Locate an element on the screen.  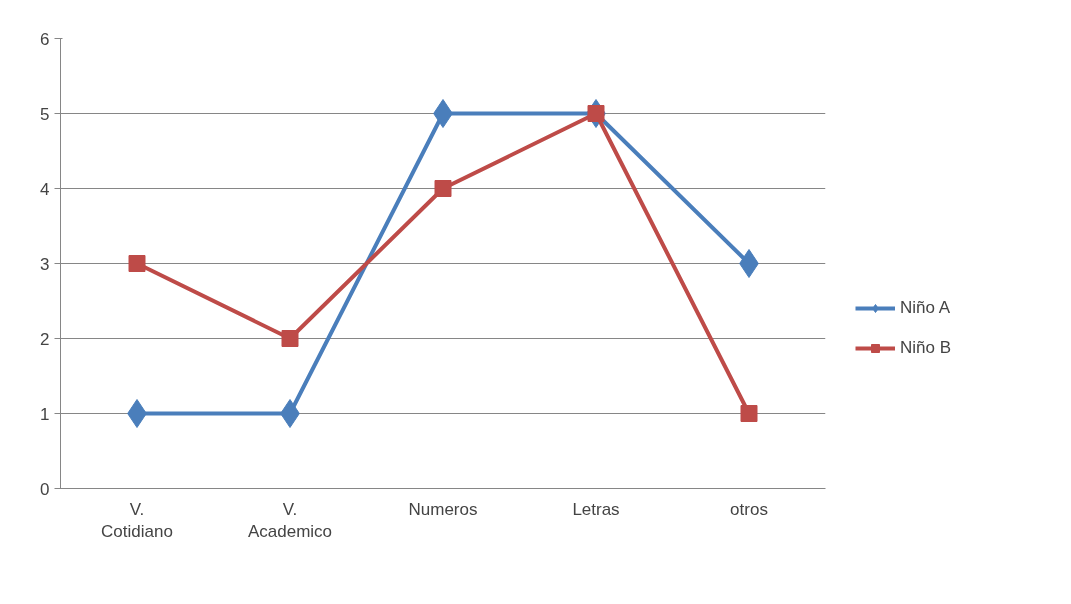
x-tick-label: V. Academico is located at coordinates (290, 520).